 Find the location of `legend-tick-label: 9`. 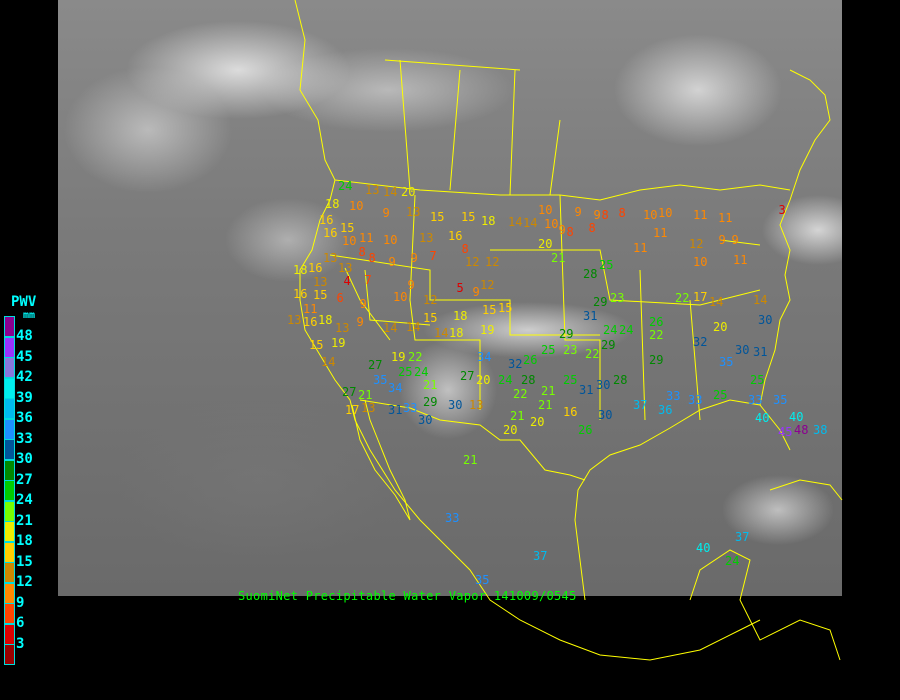

legend-tick-label: 9 is located at coordinates (20, 602).